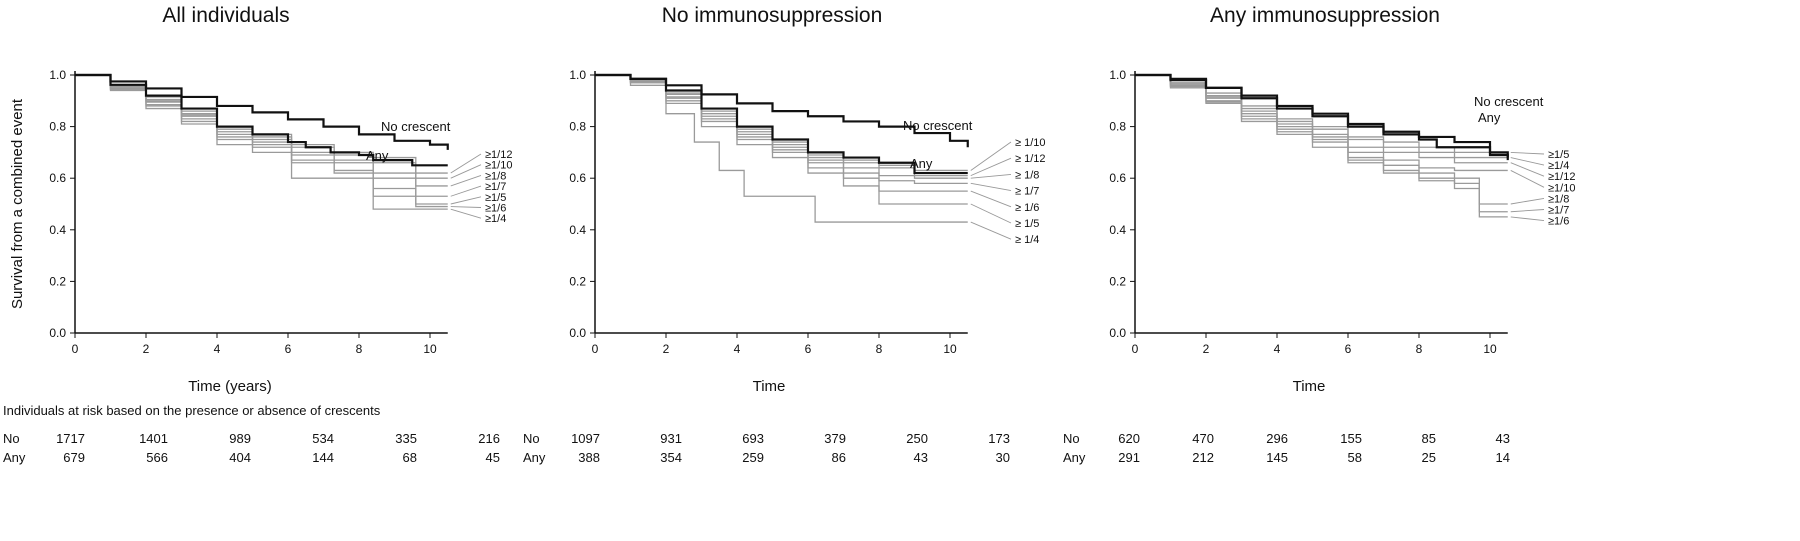  I want to click on series-label: ≥ 1/6, so click(1027, 208).